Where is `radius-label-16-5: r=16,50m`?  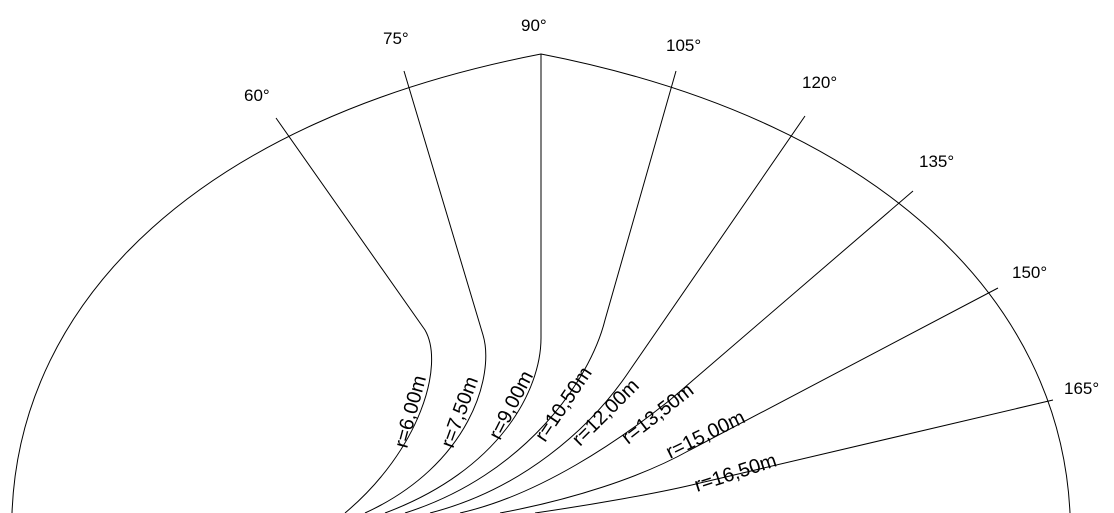
radius-label-16-5: r=16,50m is located at coordinates (736, 473).